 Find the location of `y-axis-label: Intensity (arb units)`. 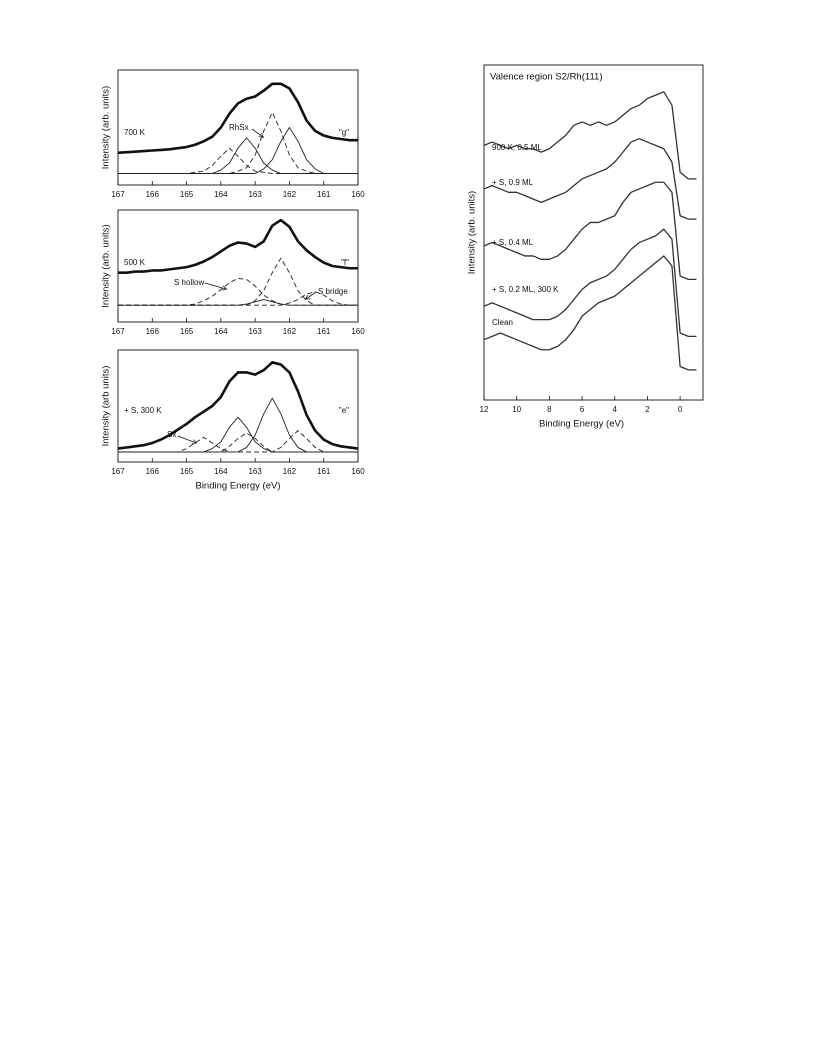

y-axis-label: Intensity (arb units) is located at coordinates (106, 406).